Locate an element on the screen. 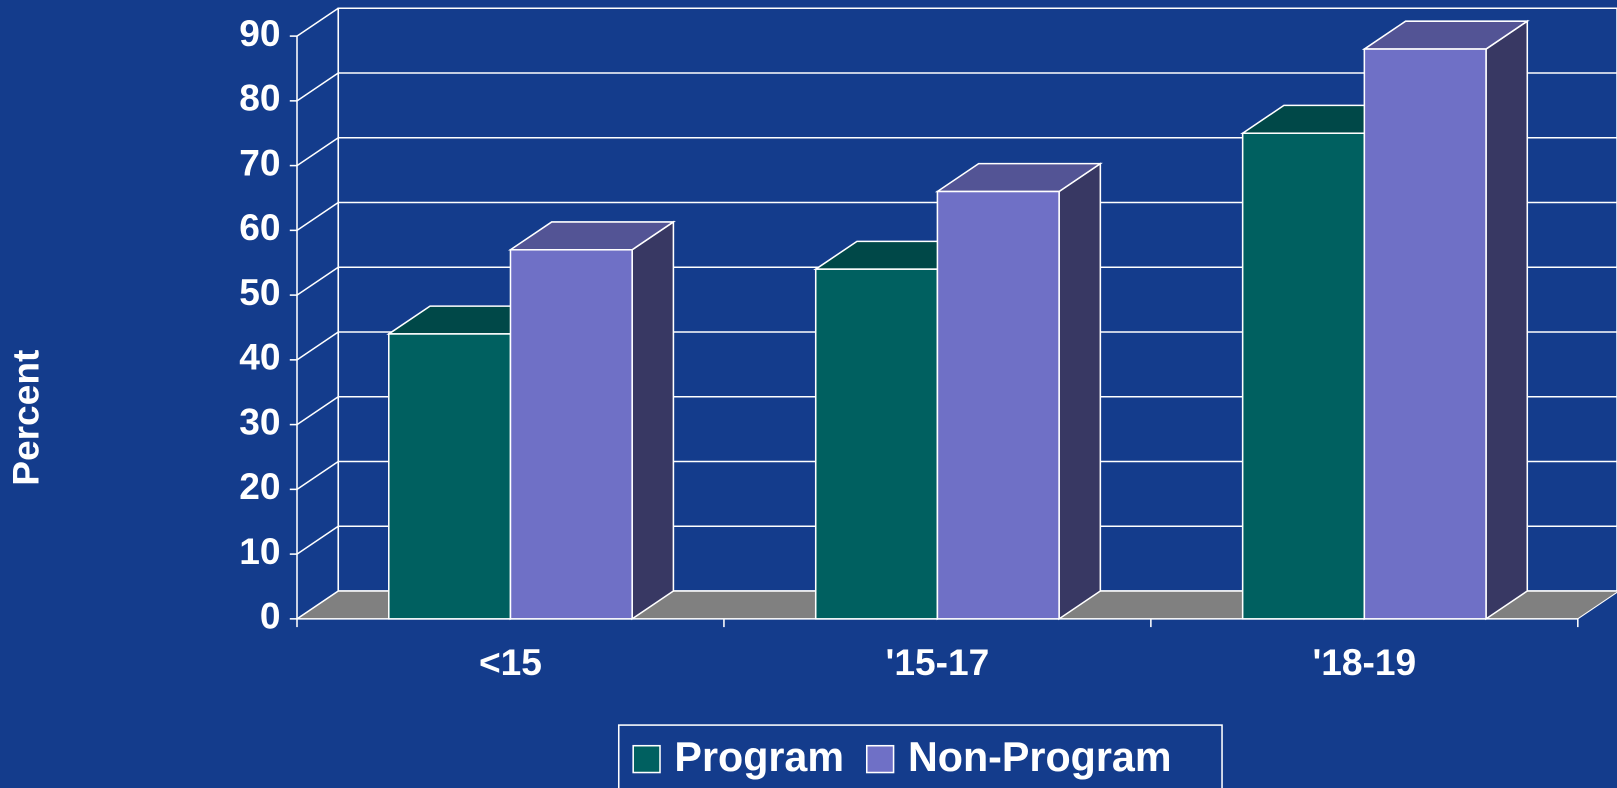  y-tick-label: 40 is located at coordinates (259, 357).